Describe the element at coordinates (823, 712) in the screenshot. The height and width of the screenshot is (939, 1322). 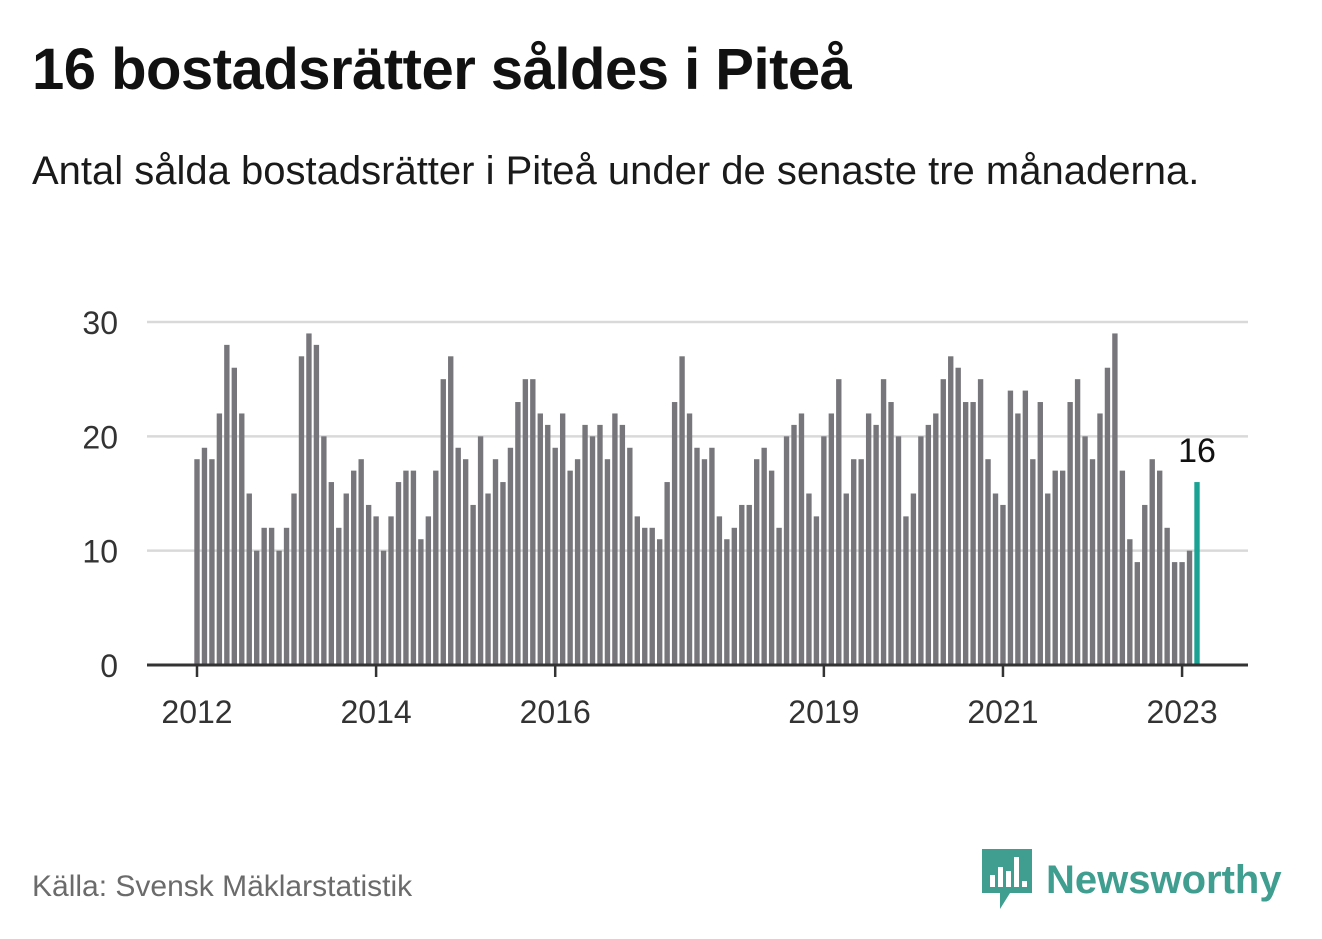
I see `x-tick-label: 2019` at that location.